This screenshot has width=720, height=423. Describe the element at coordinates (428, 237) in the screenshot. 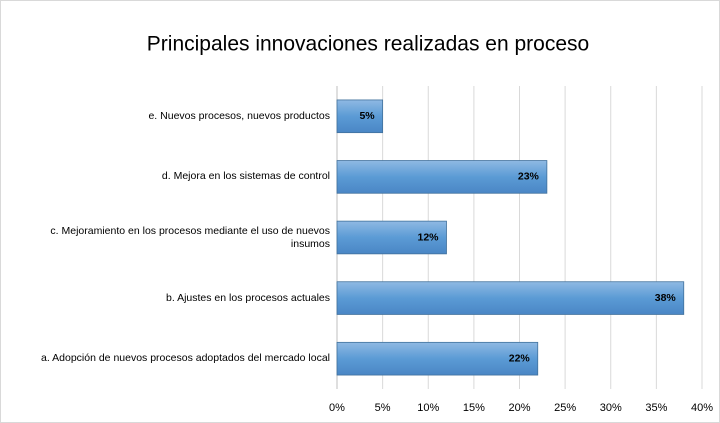

I see `data-label: 12%` at that location.